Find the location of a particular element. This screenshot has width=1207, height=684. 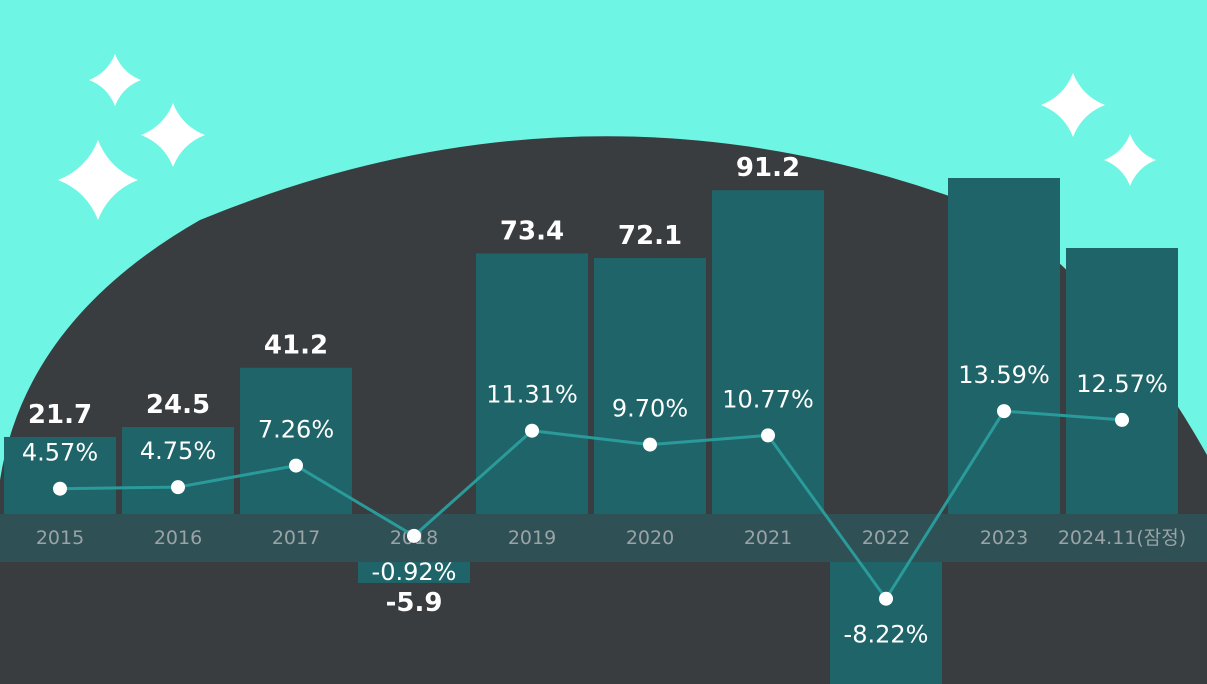

x-tick-label: 2016 is located at coordinates (178, 538).